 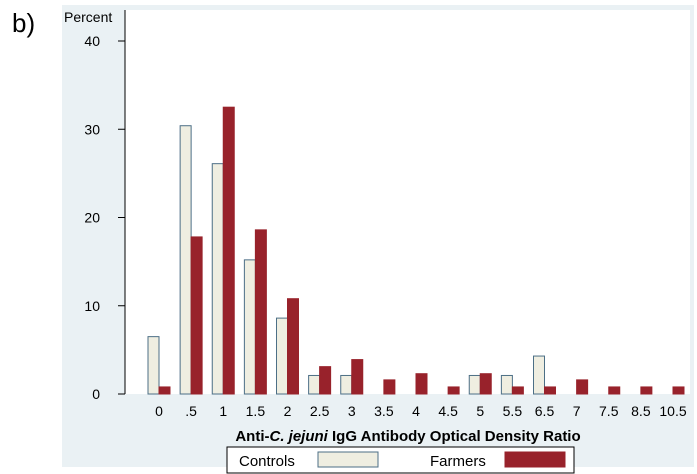 I want to click on x-tick-label: 3, so click(x=352, y=411).